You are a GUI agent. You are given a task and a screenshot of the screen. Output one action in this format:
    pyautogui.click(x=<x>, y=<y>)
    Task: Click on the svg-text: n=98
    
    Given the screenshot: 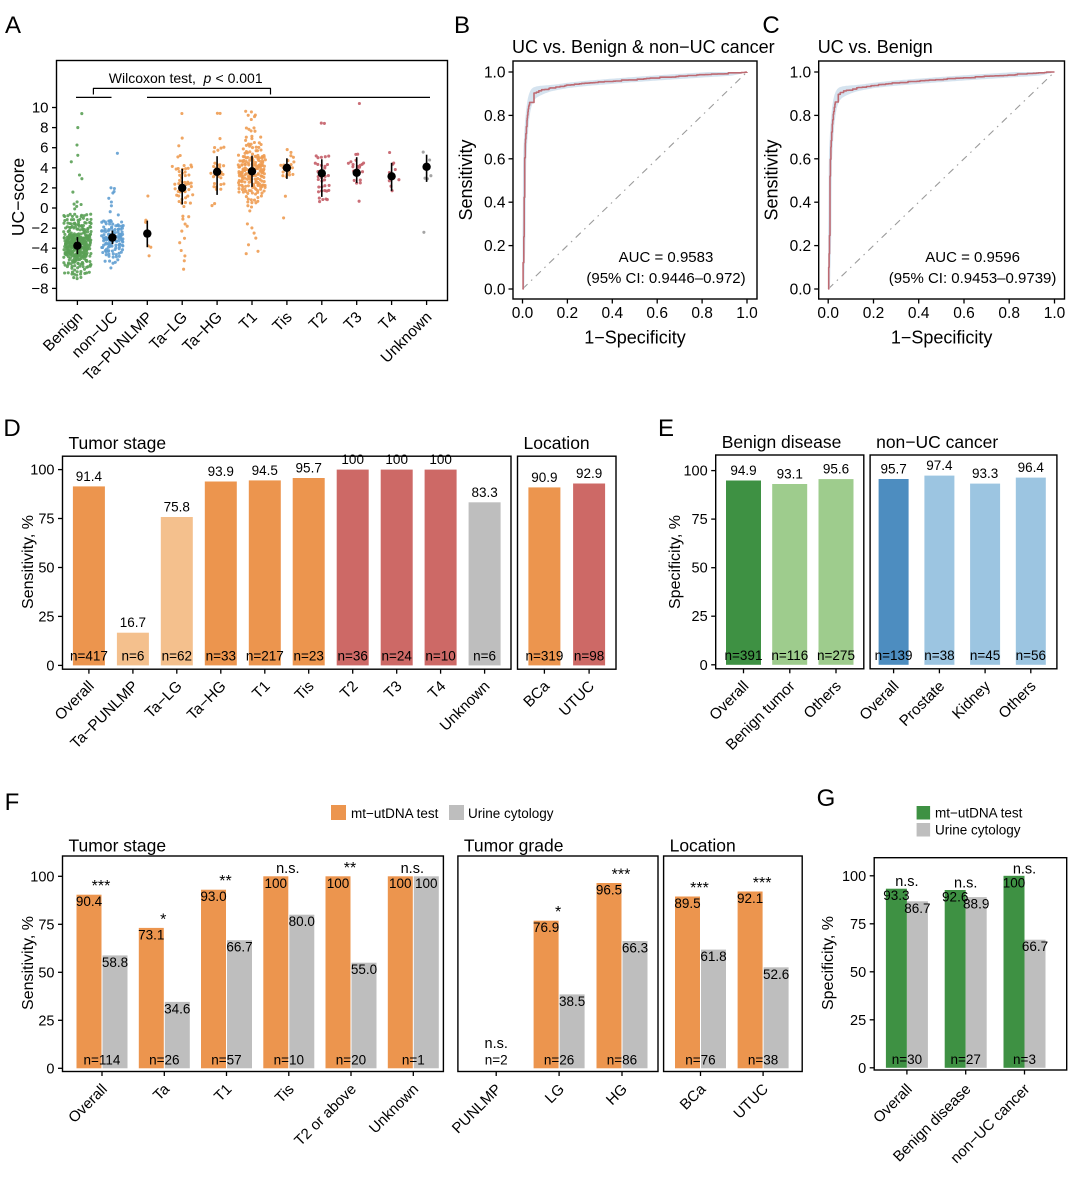 What is the action you would take?
    pyautogui.click(x=589, y=656)
    